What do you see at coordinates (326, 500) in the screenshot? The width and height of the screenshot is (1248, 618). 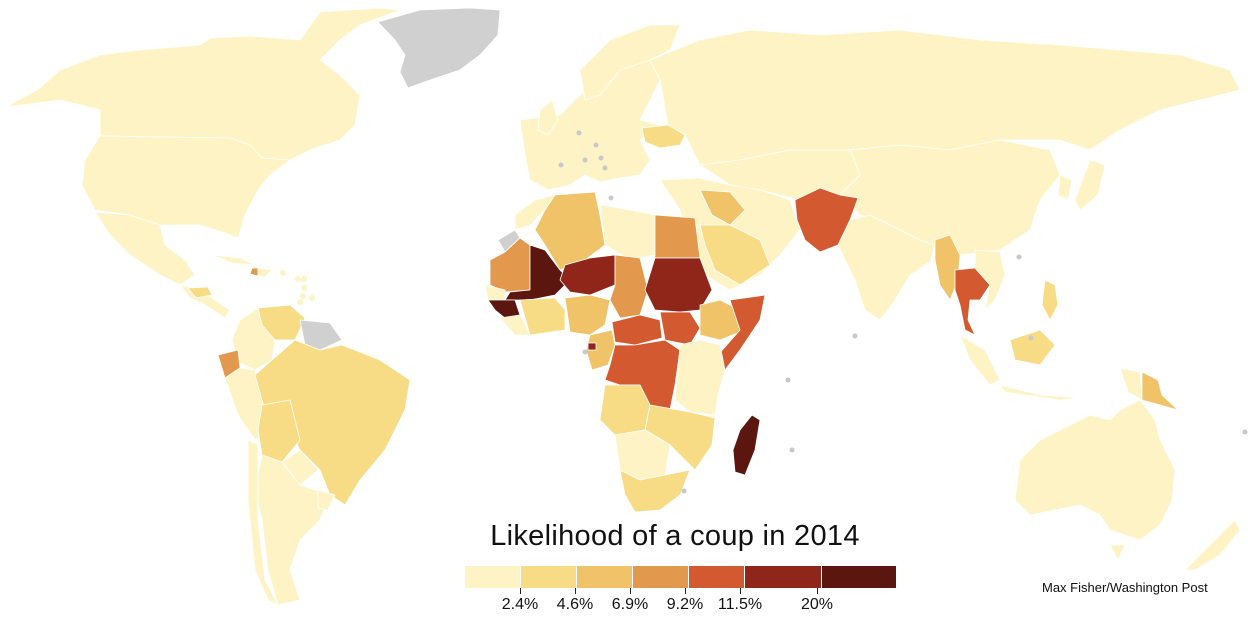 I see `region-uruguay` at bounding box center [326, 500].